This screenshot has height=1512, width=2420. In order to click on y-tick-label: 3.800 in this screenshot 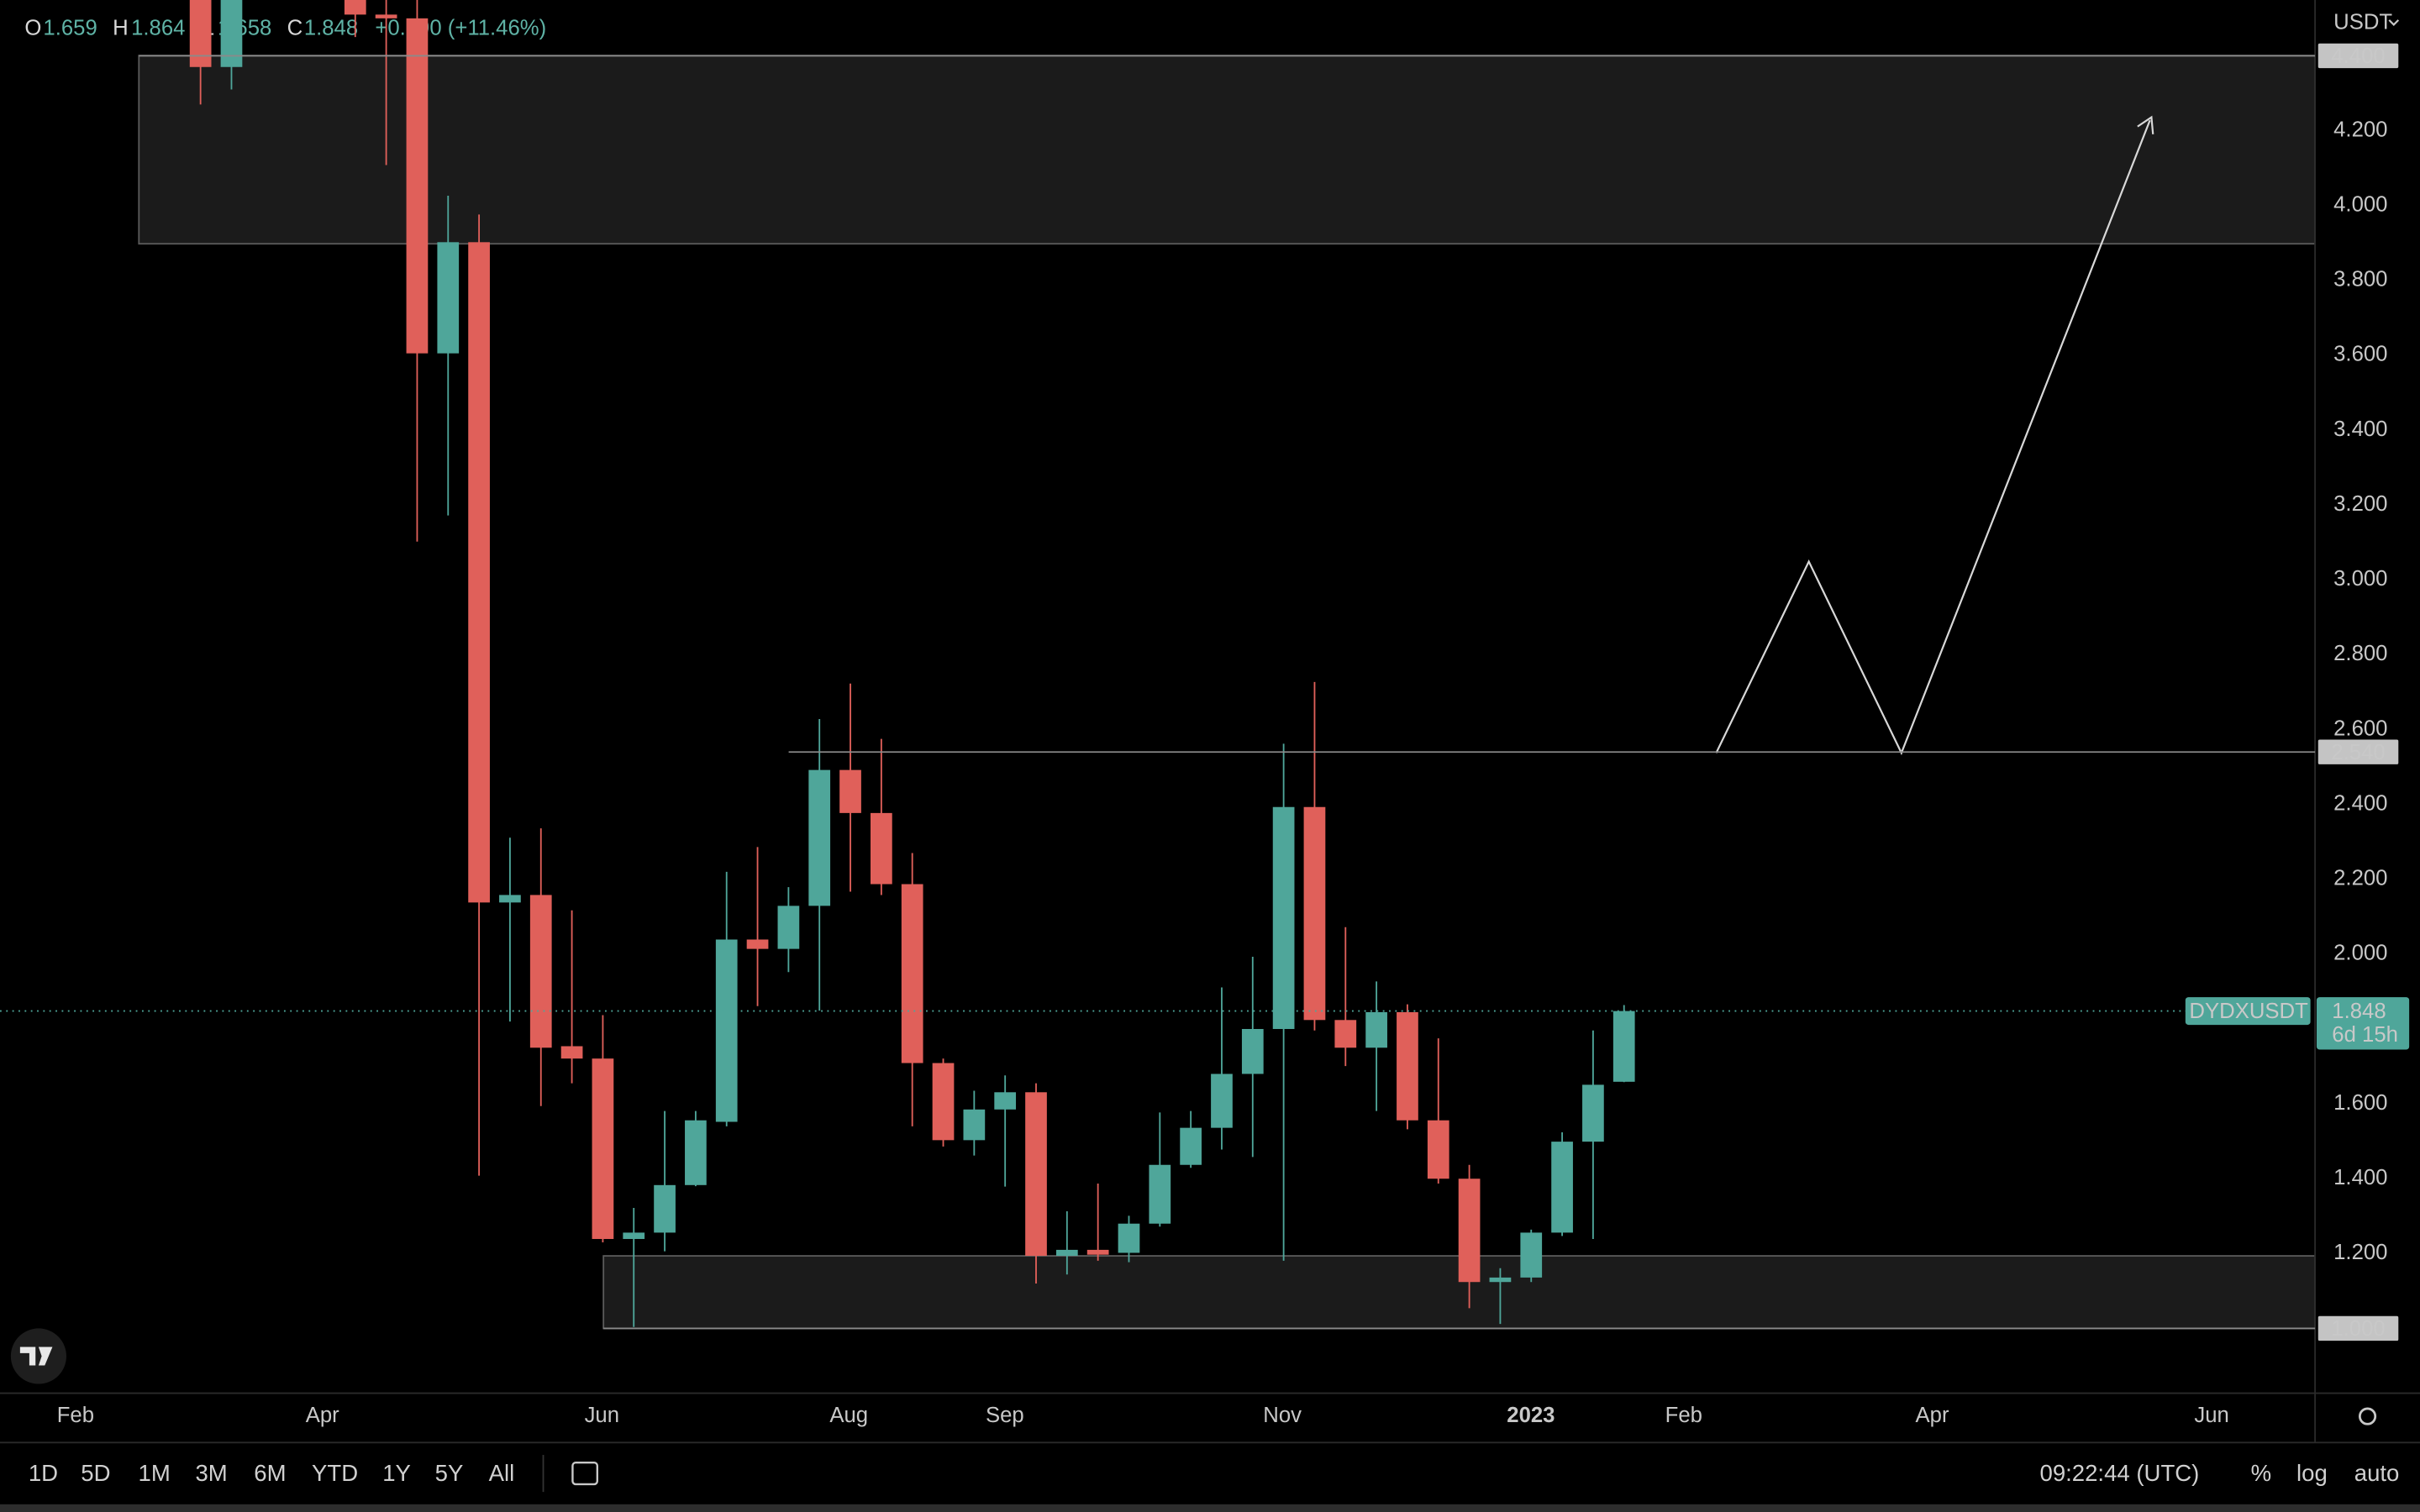, I will do `click(2360, 279)`.